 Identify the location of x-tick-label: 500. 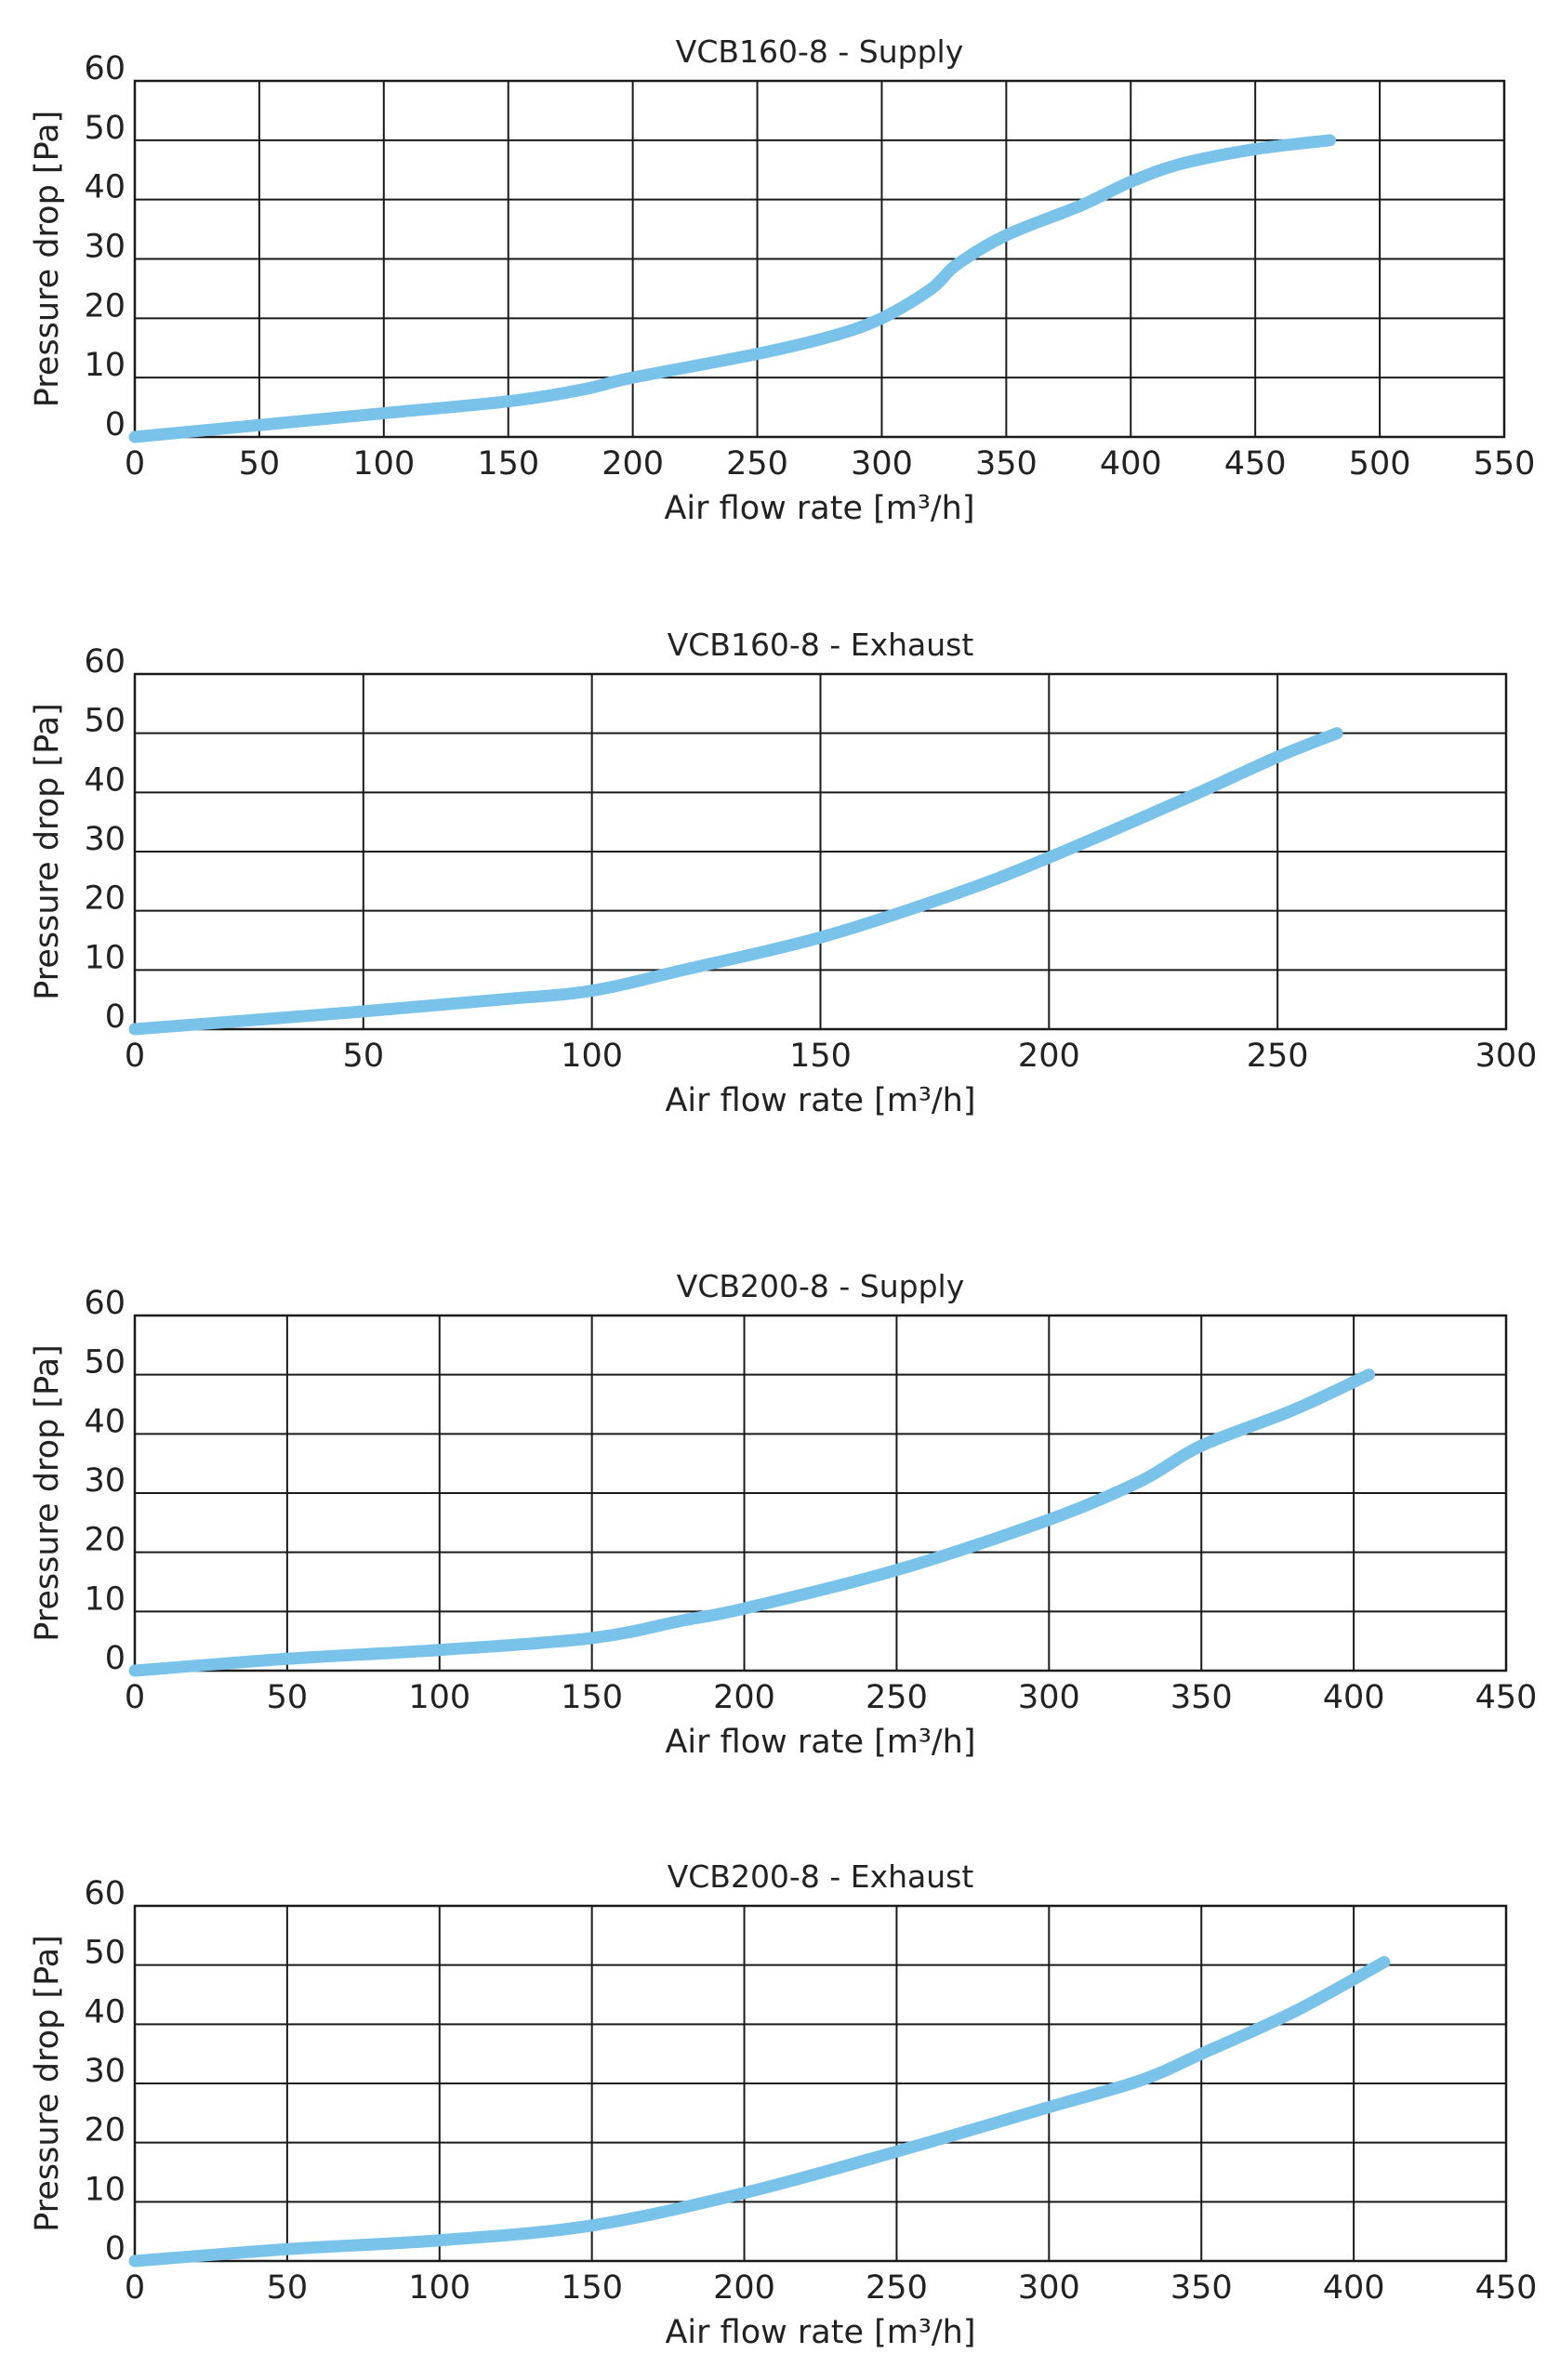
(1380, 464).